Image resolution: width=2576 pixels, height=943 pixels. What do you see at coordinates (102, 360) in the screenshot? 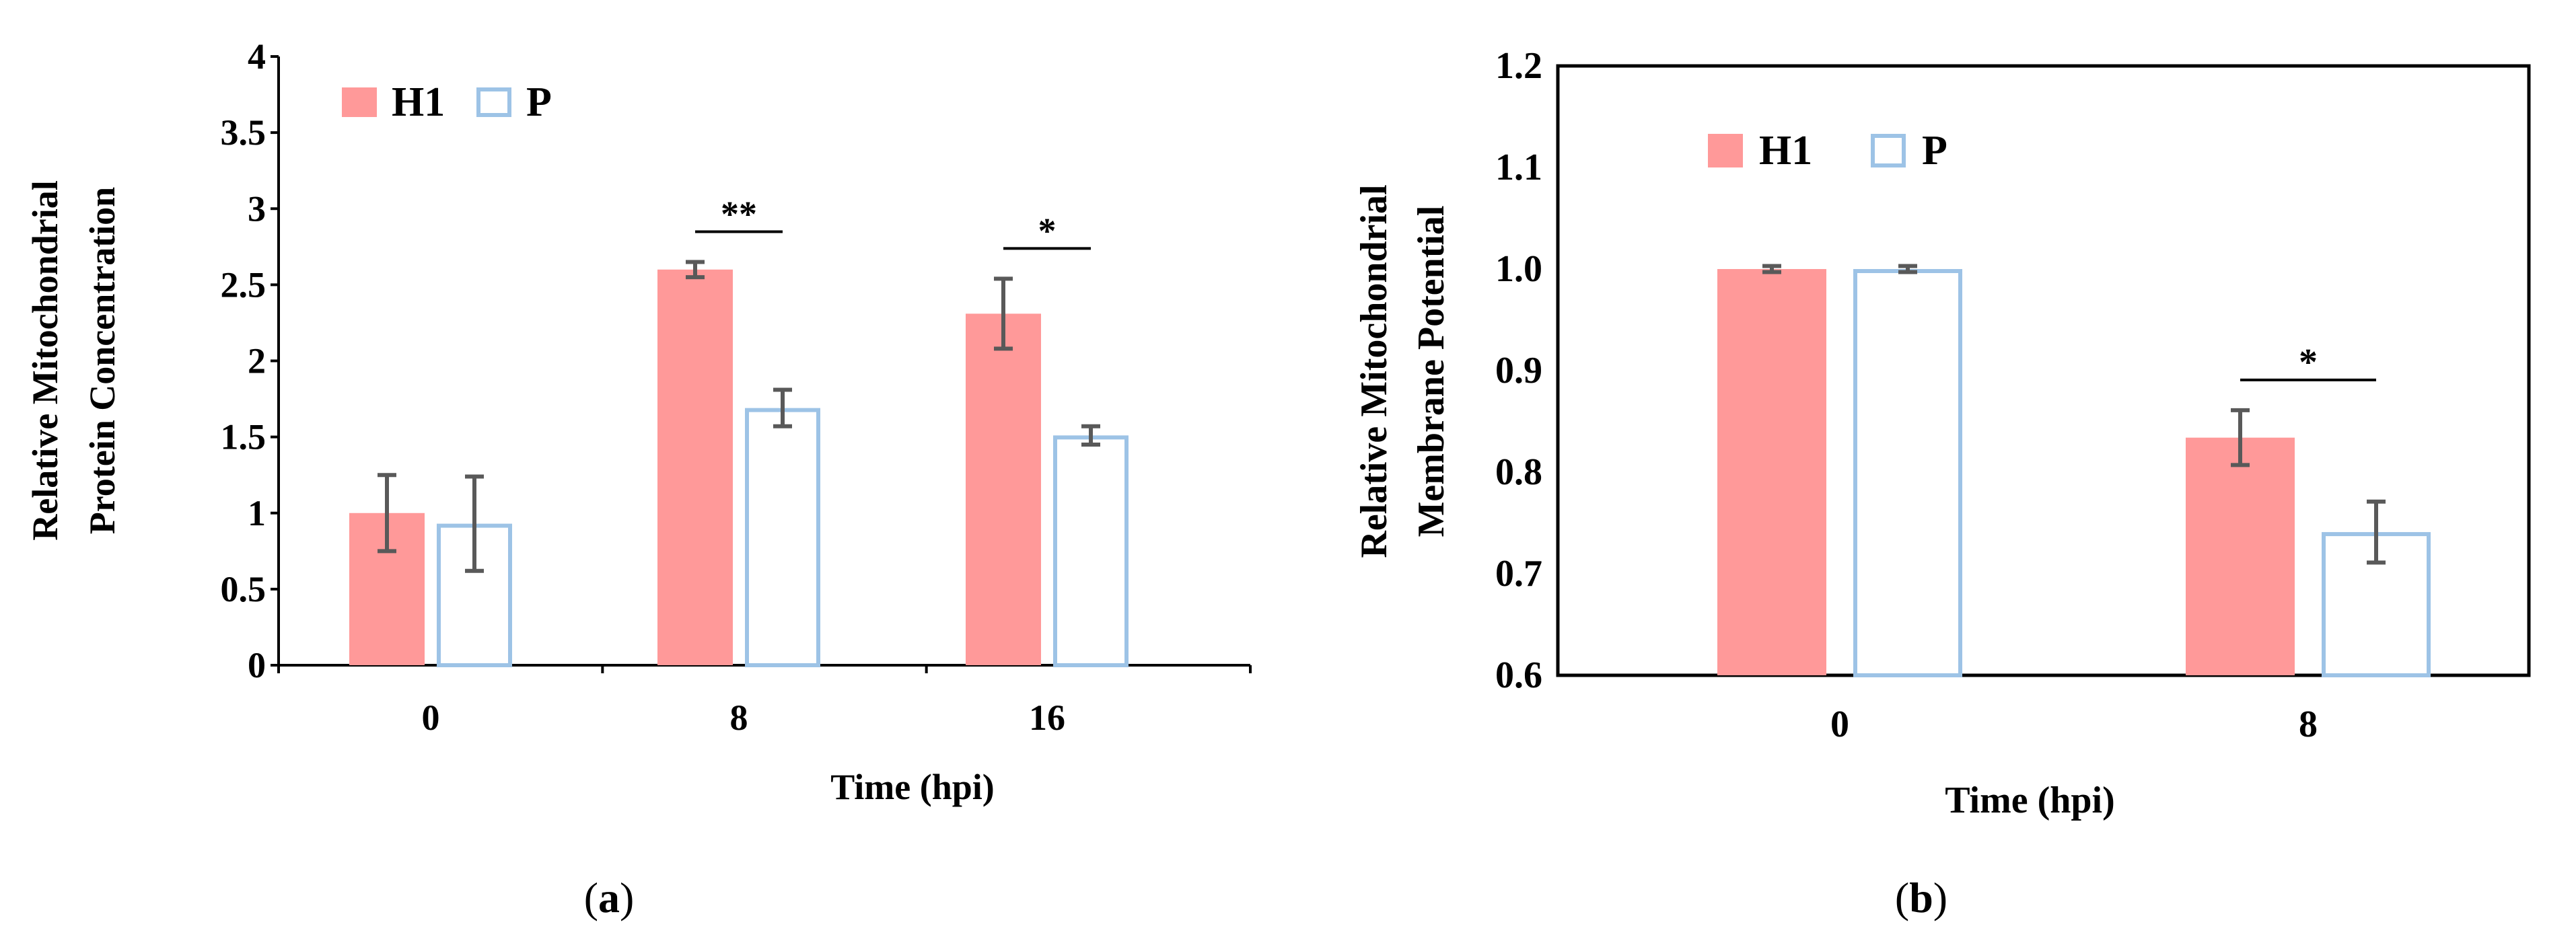
I see `y-axis-title-line: Protein Concentration` at bounding box center [102, 360].